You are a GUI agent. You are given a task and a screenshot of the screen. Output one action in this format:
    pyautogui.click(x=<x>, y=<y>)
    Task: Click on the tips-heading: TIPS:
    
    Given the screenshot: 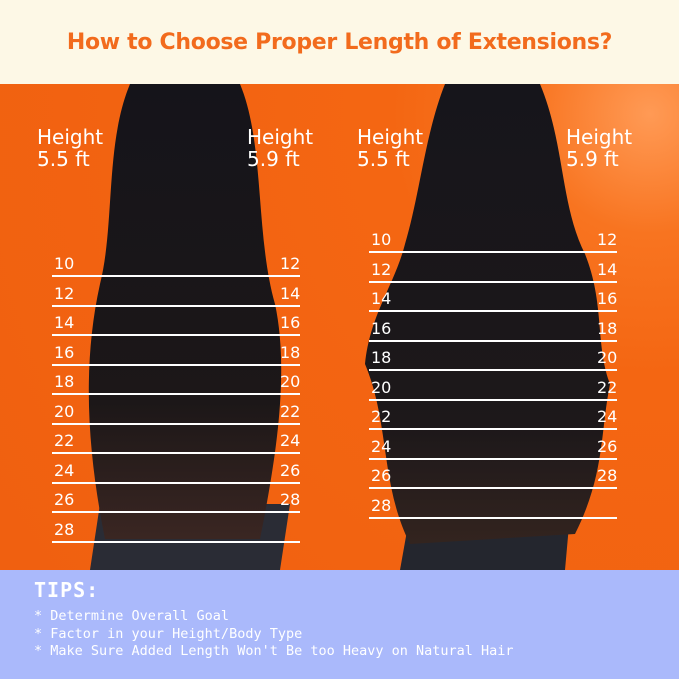 What is the action you would take?
    pyautogui.click(x=67, y=590)
    